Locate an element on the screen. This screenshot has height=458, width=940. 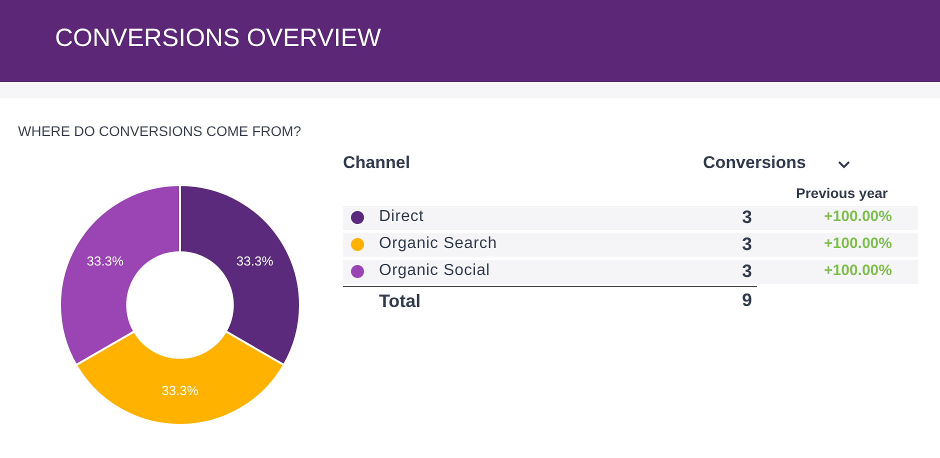
text: Conversions is located at coordinates (754, 163).